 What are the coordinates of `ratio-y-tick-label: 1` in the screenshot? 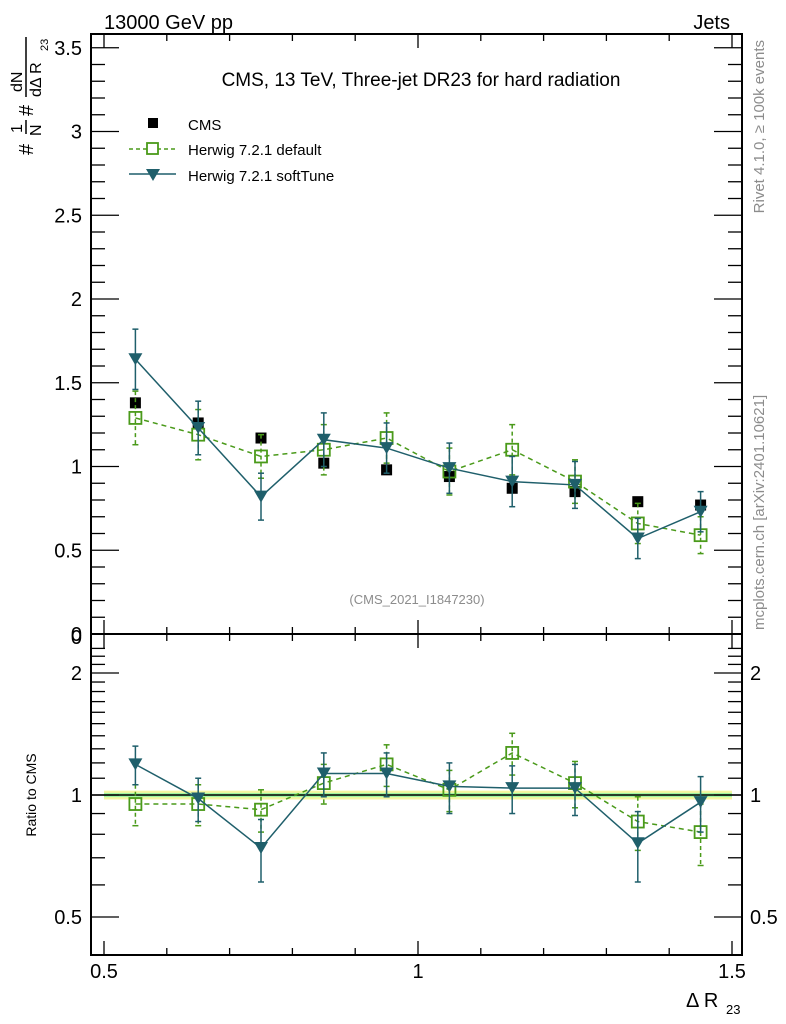 It's located at (76, 796).